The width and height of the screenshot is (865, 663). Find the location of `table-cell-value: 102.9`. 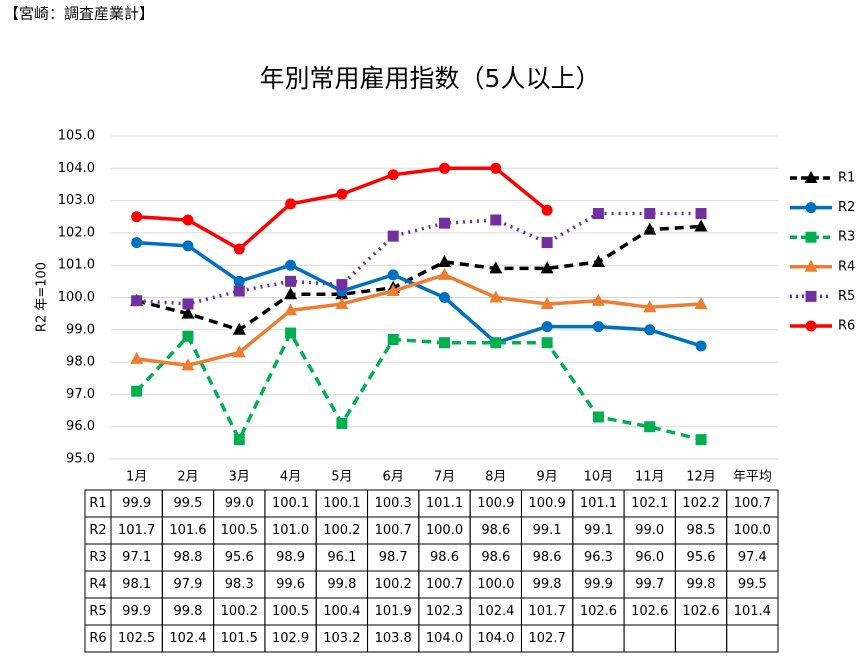

table-cell-value: 102.9 is located at coordinates (290, 638).